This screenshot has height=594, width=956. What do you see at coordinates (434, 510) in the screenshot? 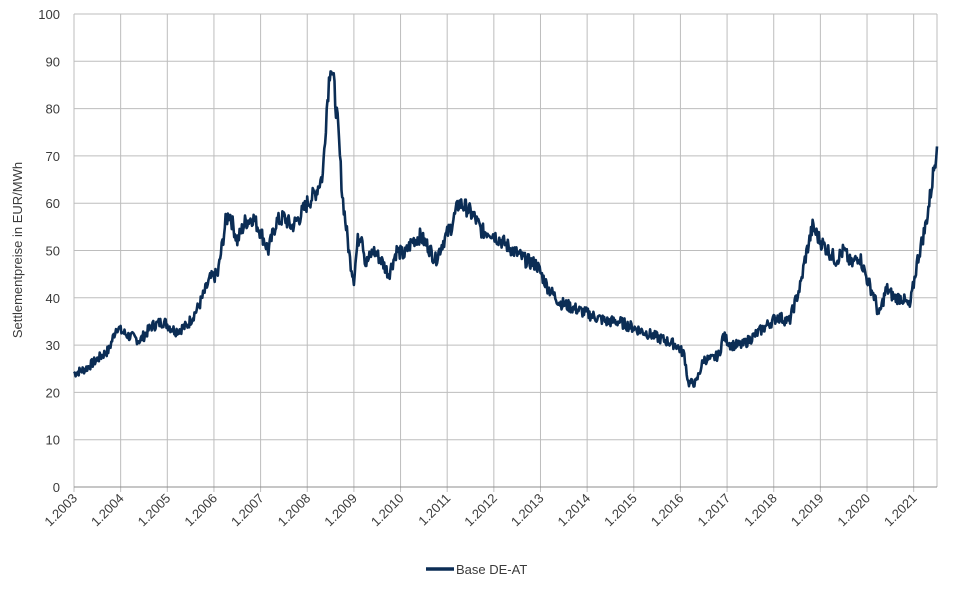
I see `x-tick-label: 1.2011` at bounding box center [434, 510].